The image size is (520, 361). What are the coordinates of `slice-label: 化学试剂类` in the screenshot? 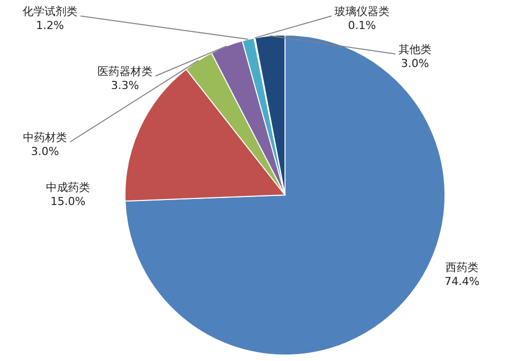 It's located at (50, 11).